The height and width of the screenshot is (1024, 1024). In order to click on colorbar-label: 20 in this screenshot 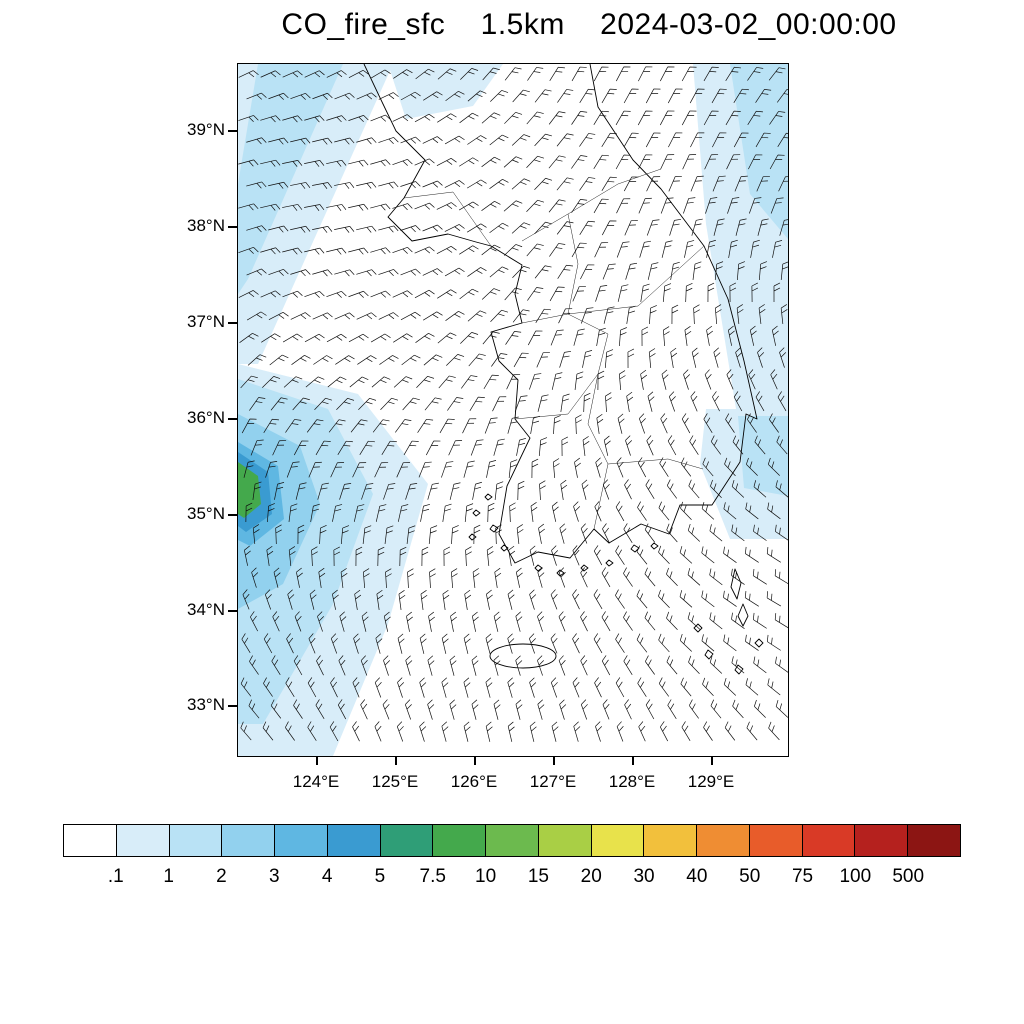, I will do `click(591, 876)`.